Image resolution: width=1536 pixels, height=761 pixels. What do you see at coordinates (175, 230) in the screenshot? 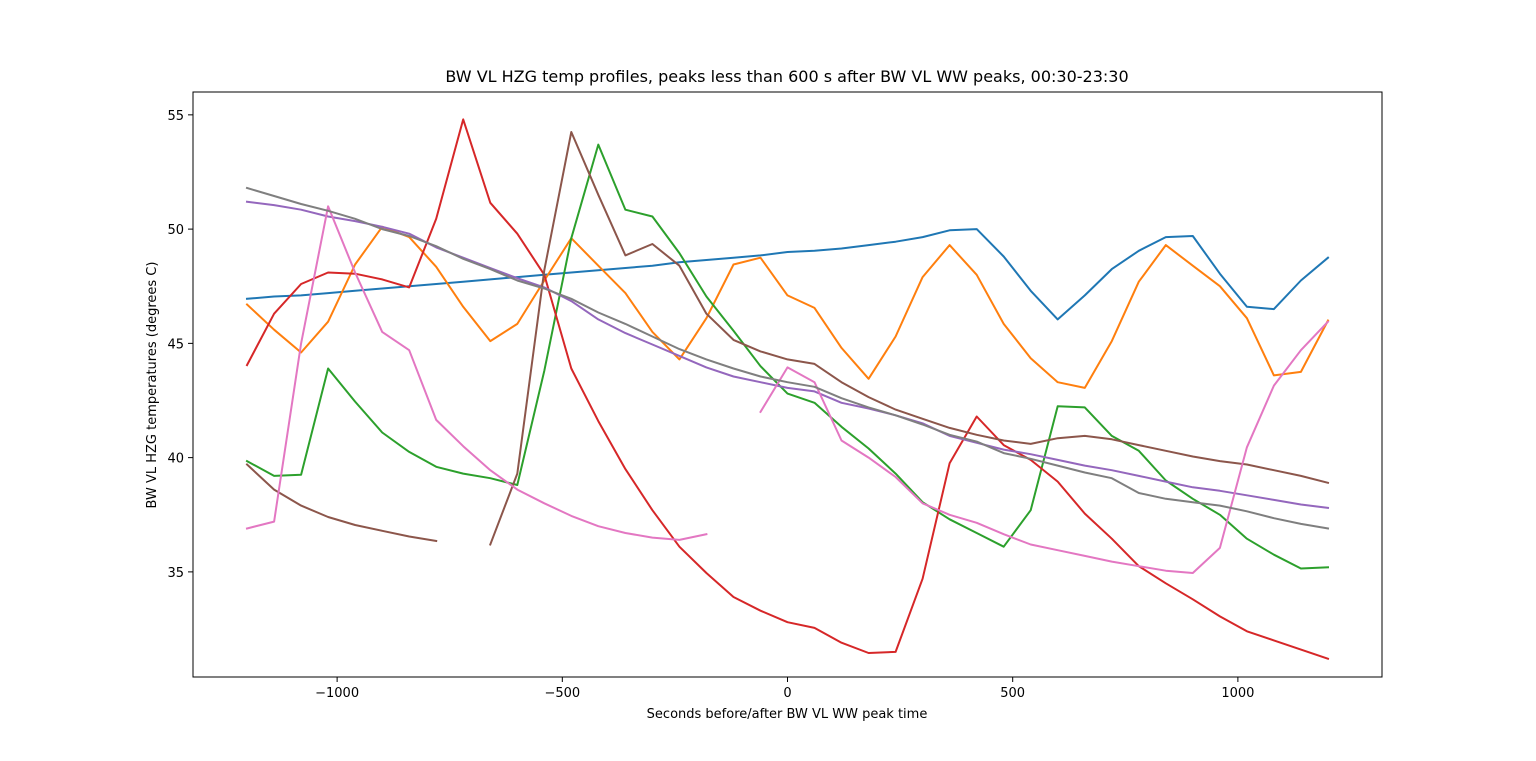
I see `y-tick-label: 50` at bounding box center [175, 230].